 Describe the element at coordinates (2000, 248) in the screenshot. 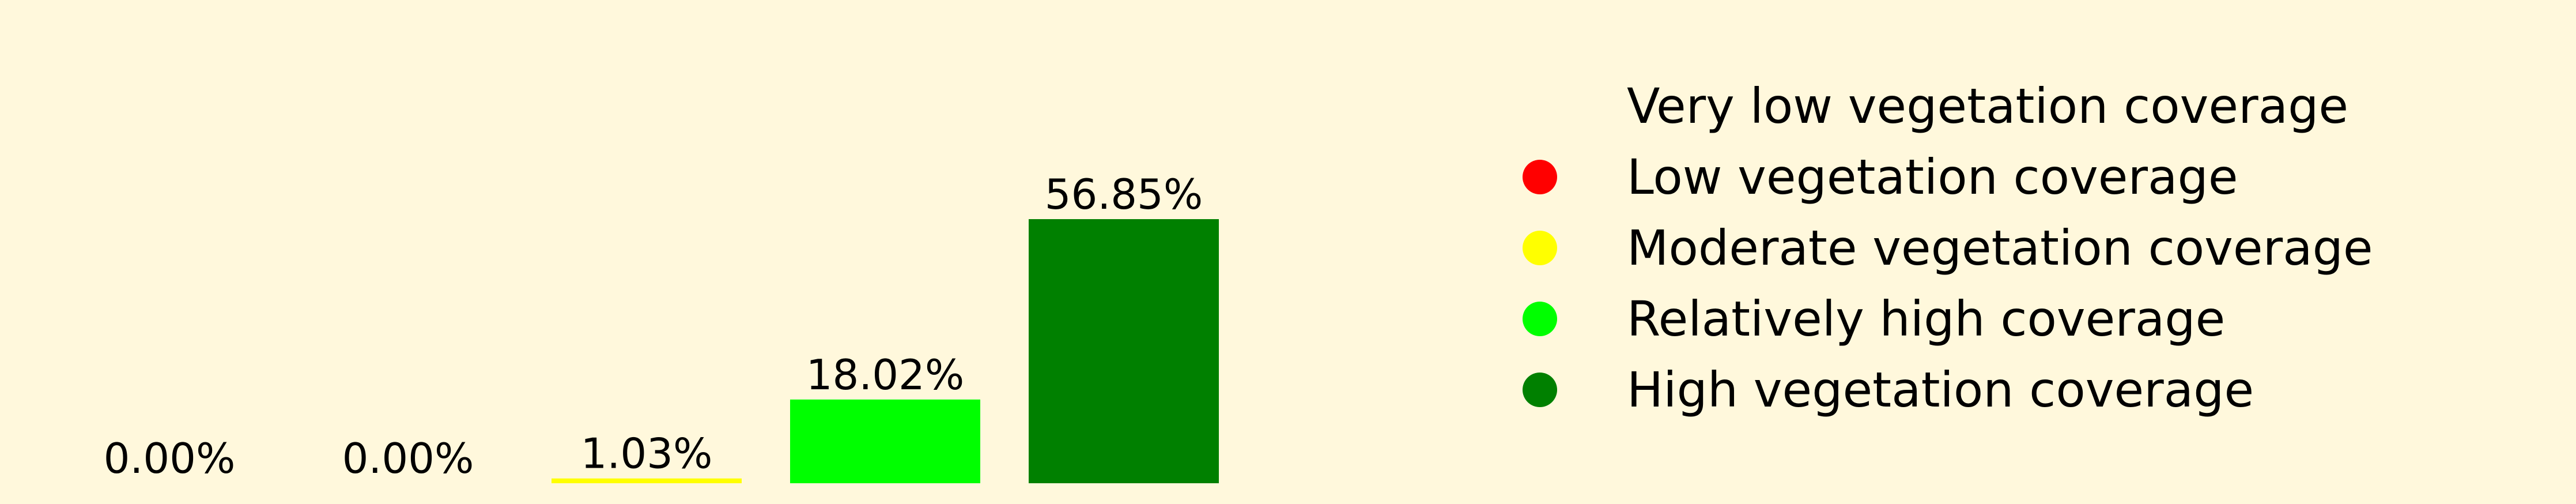

I see `legend-label-2: Moderate vegetation coverage` at that location.